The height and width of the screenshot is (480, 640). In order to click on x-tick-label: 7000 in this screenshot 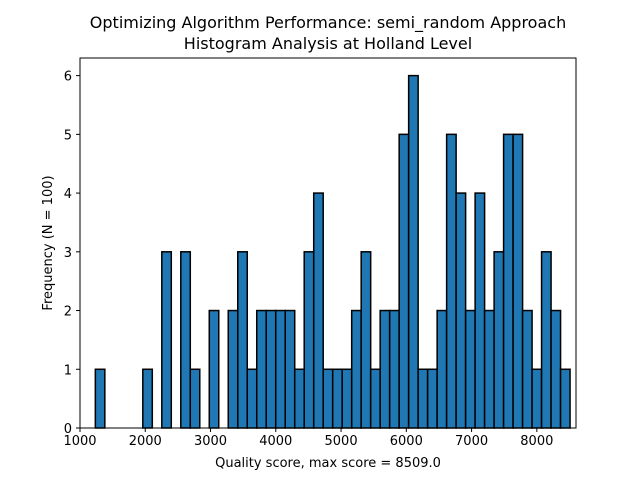, I will do `click(471, 441)`.